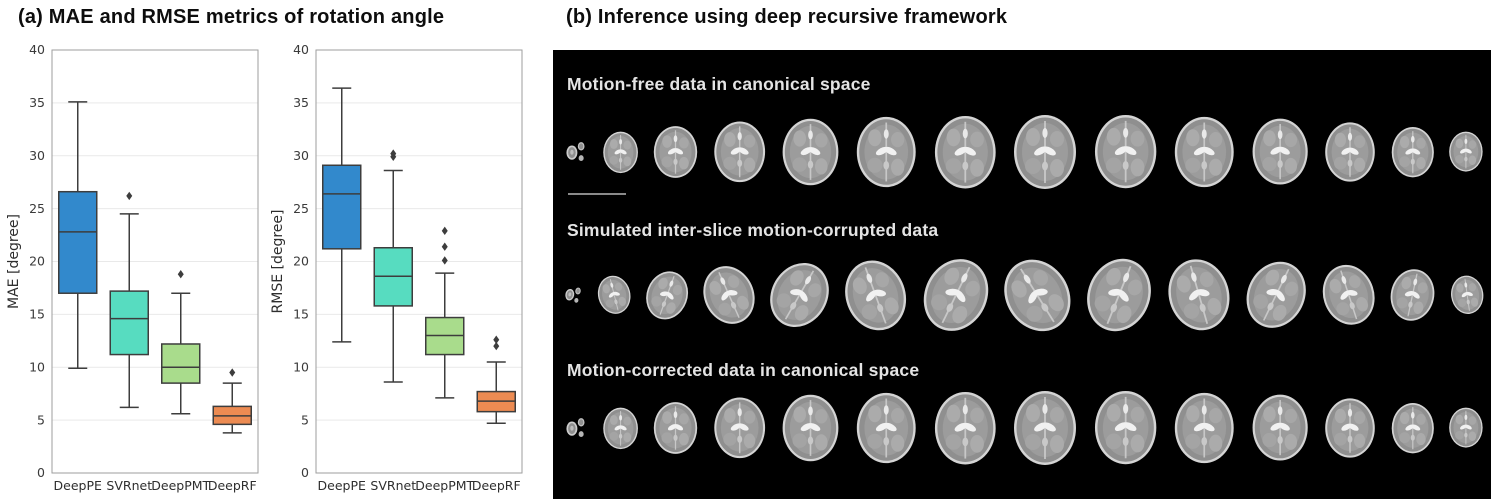  I want to click on scale-bar, so click(597, 194).